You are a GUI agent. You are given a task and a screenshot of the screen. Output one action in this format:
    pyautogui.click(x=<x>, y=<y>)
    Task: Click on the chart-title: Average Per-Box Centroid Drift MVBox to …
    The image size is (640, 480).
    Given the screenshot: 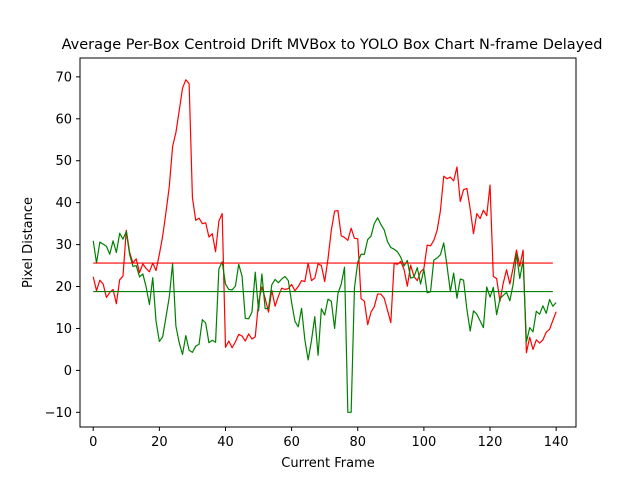 What is the action you would take?
    pyautogui.click(x=332, y=45)
    